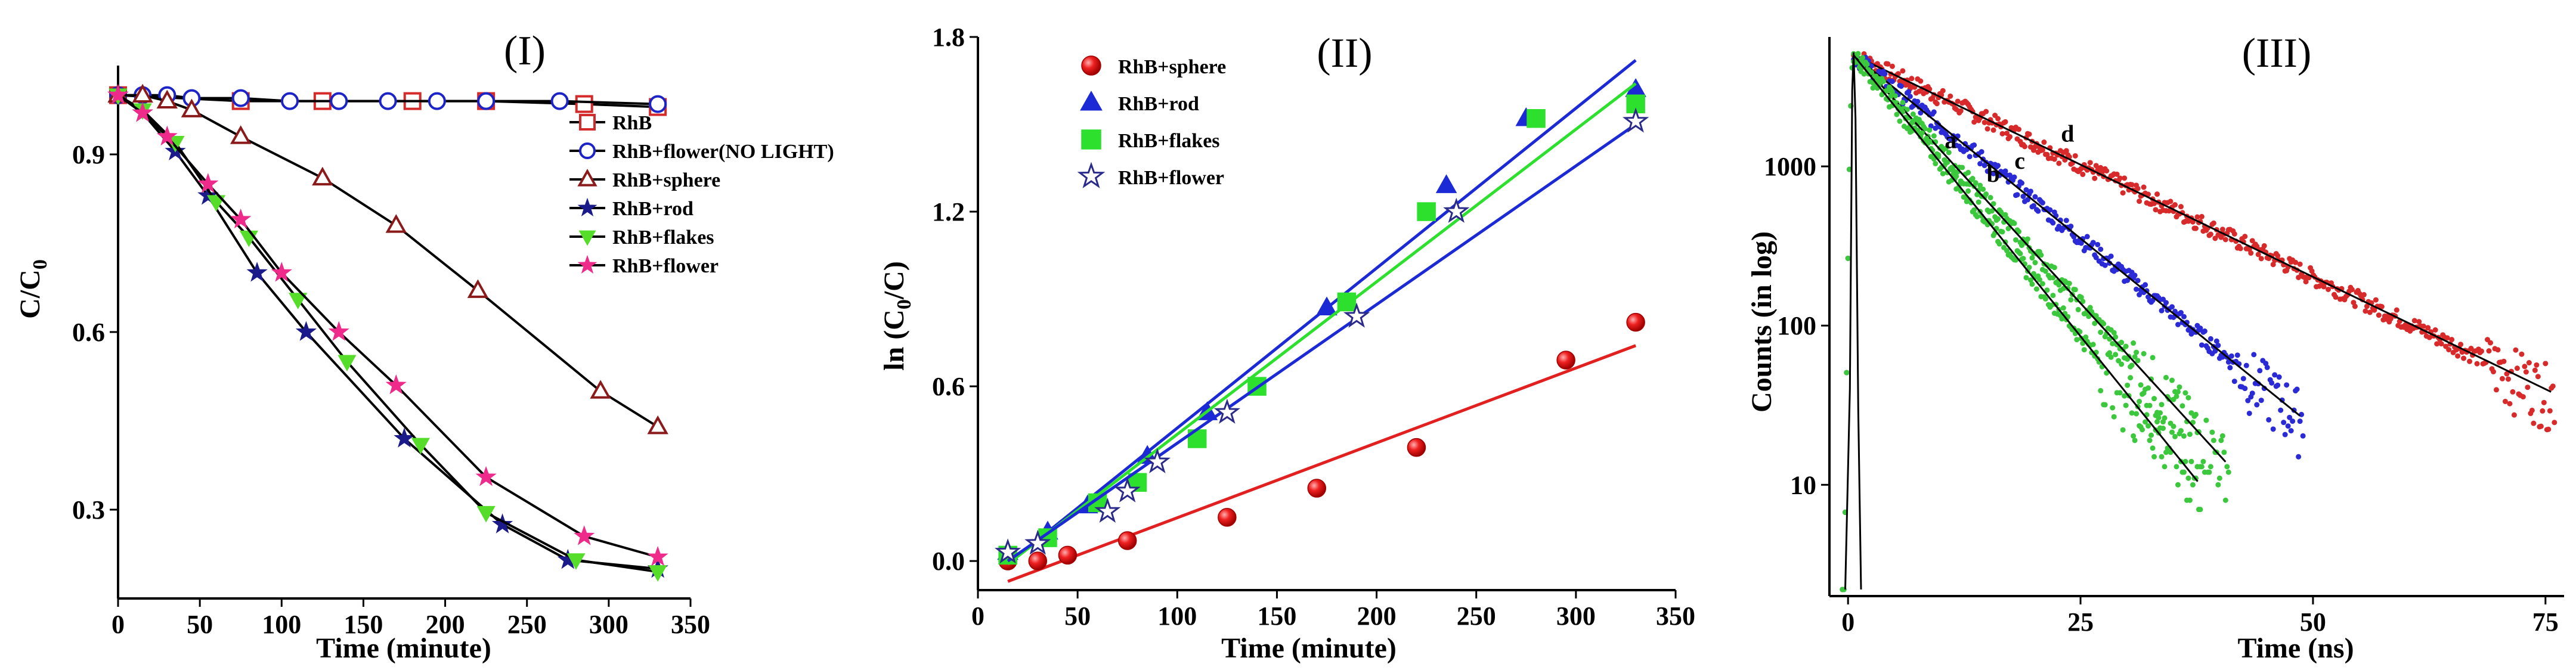 This screenshot has width=2576, height=670. What do you see at coordinates (1309, 648) in the screenshot?
I see `x-axis-title: Time (minute)` at bounding box center [1309, 648].